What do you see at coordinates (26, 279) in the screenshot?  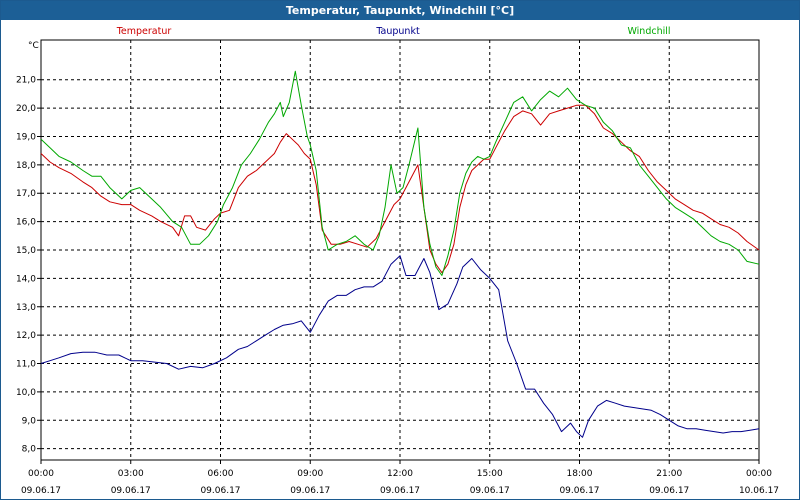 I see `y-tick-label: 14,0` at bounding box center [26, 279].